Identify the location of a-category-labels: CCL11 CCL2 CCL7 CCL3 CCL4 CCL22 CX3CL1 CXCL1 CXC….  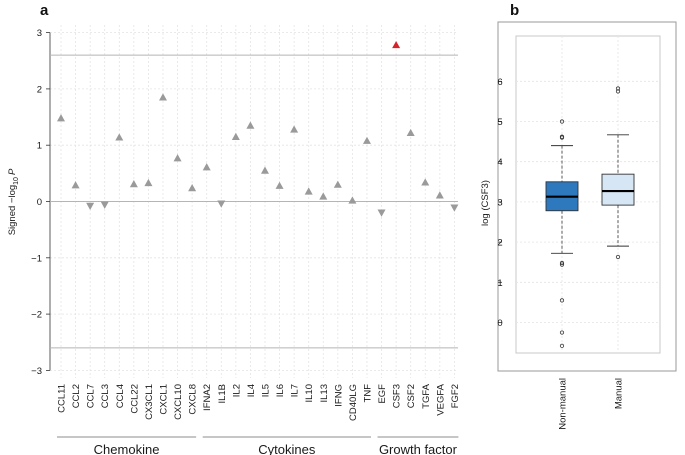
(259, 402).